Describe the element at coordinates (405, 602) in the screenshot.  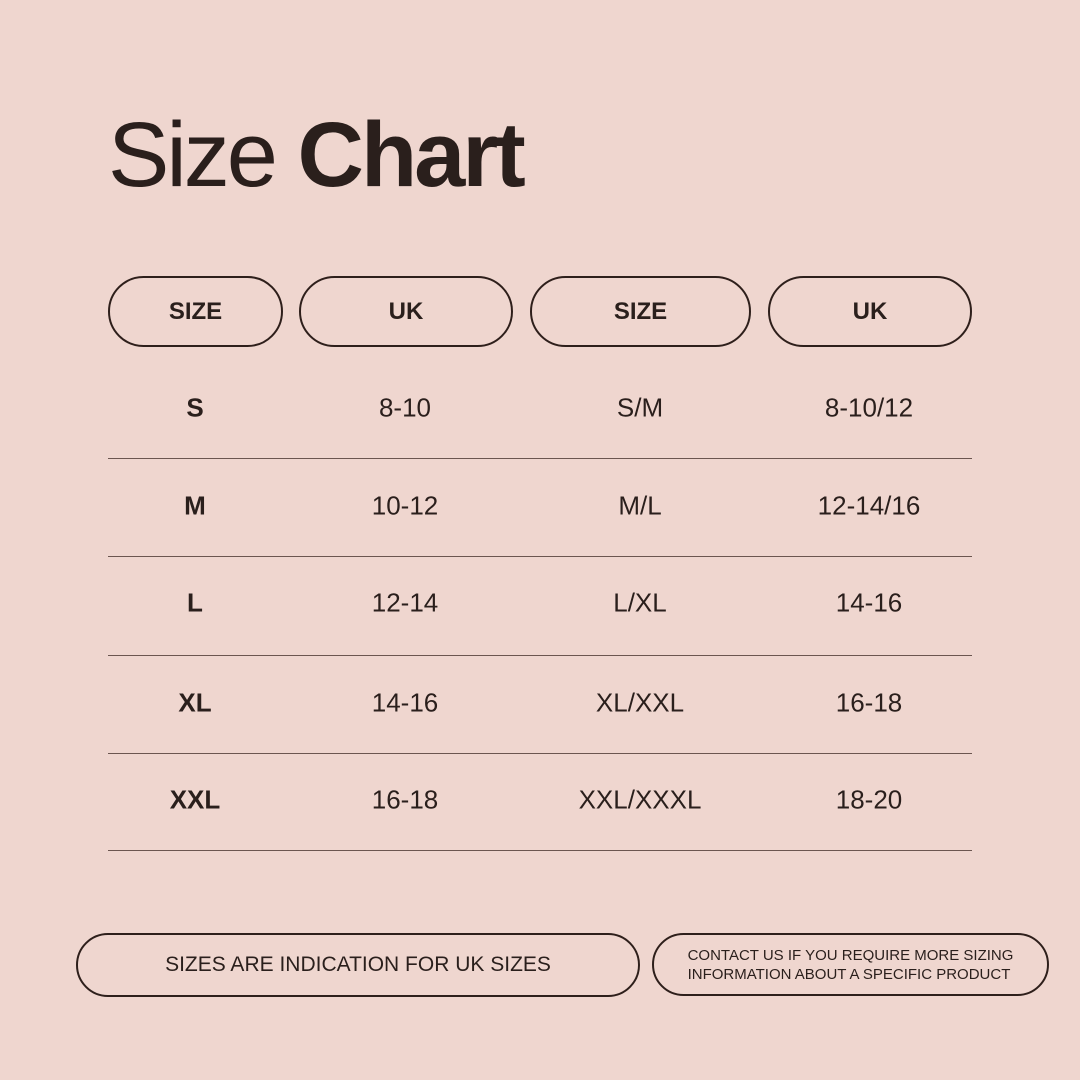
I see `table-cell: 12-14` at that location.